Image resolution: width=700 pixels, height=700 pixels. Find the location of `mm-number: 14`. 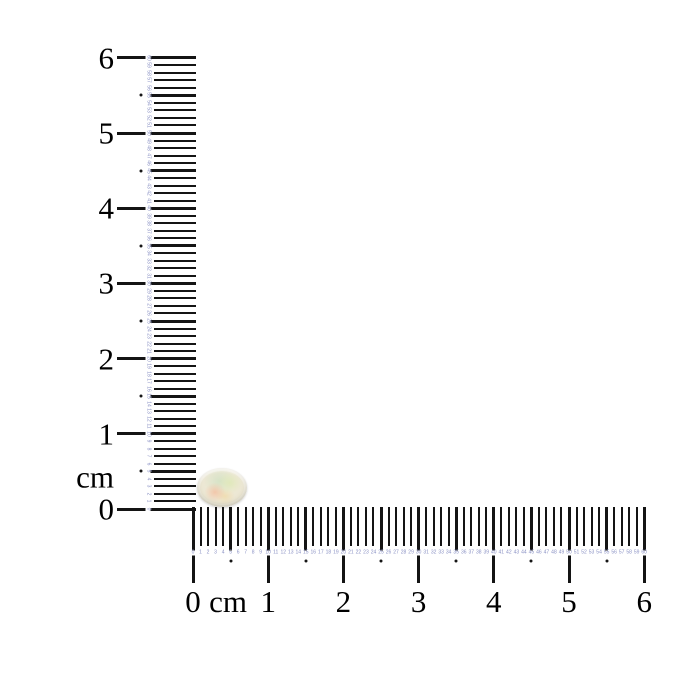

mm-number: 14 is located at coordinates (148, 403).